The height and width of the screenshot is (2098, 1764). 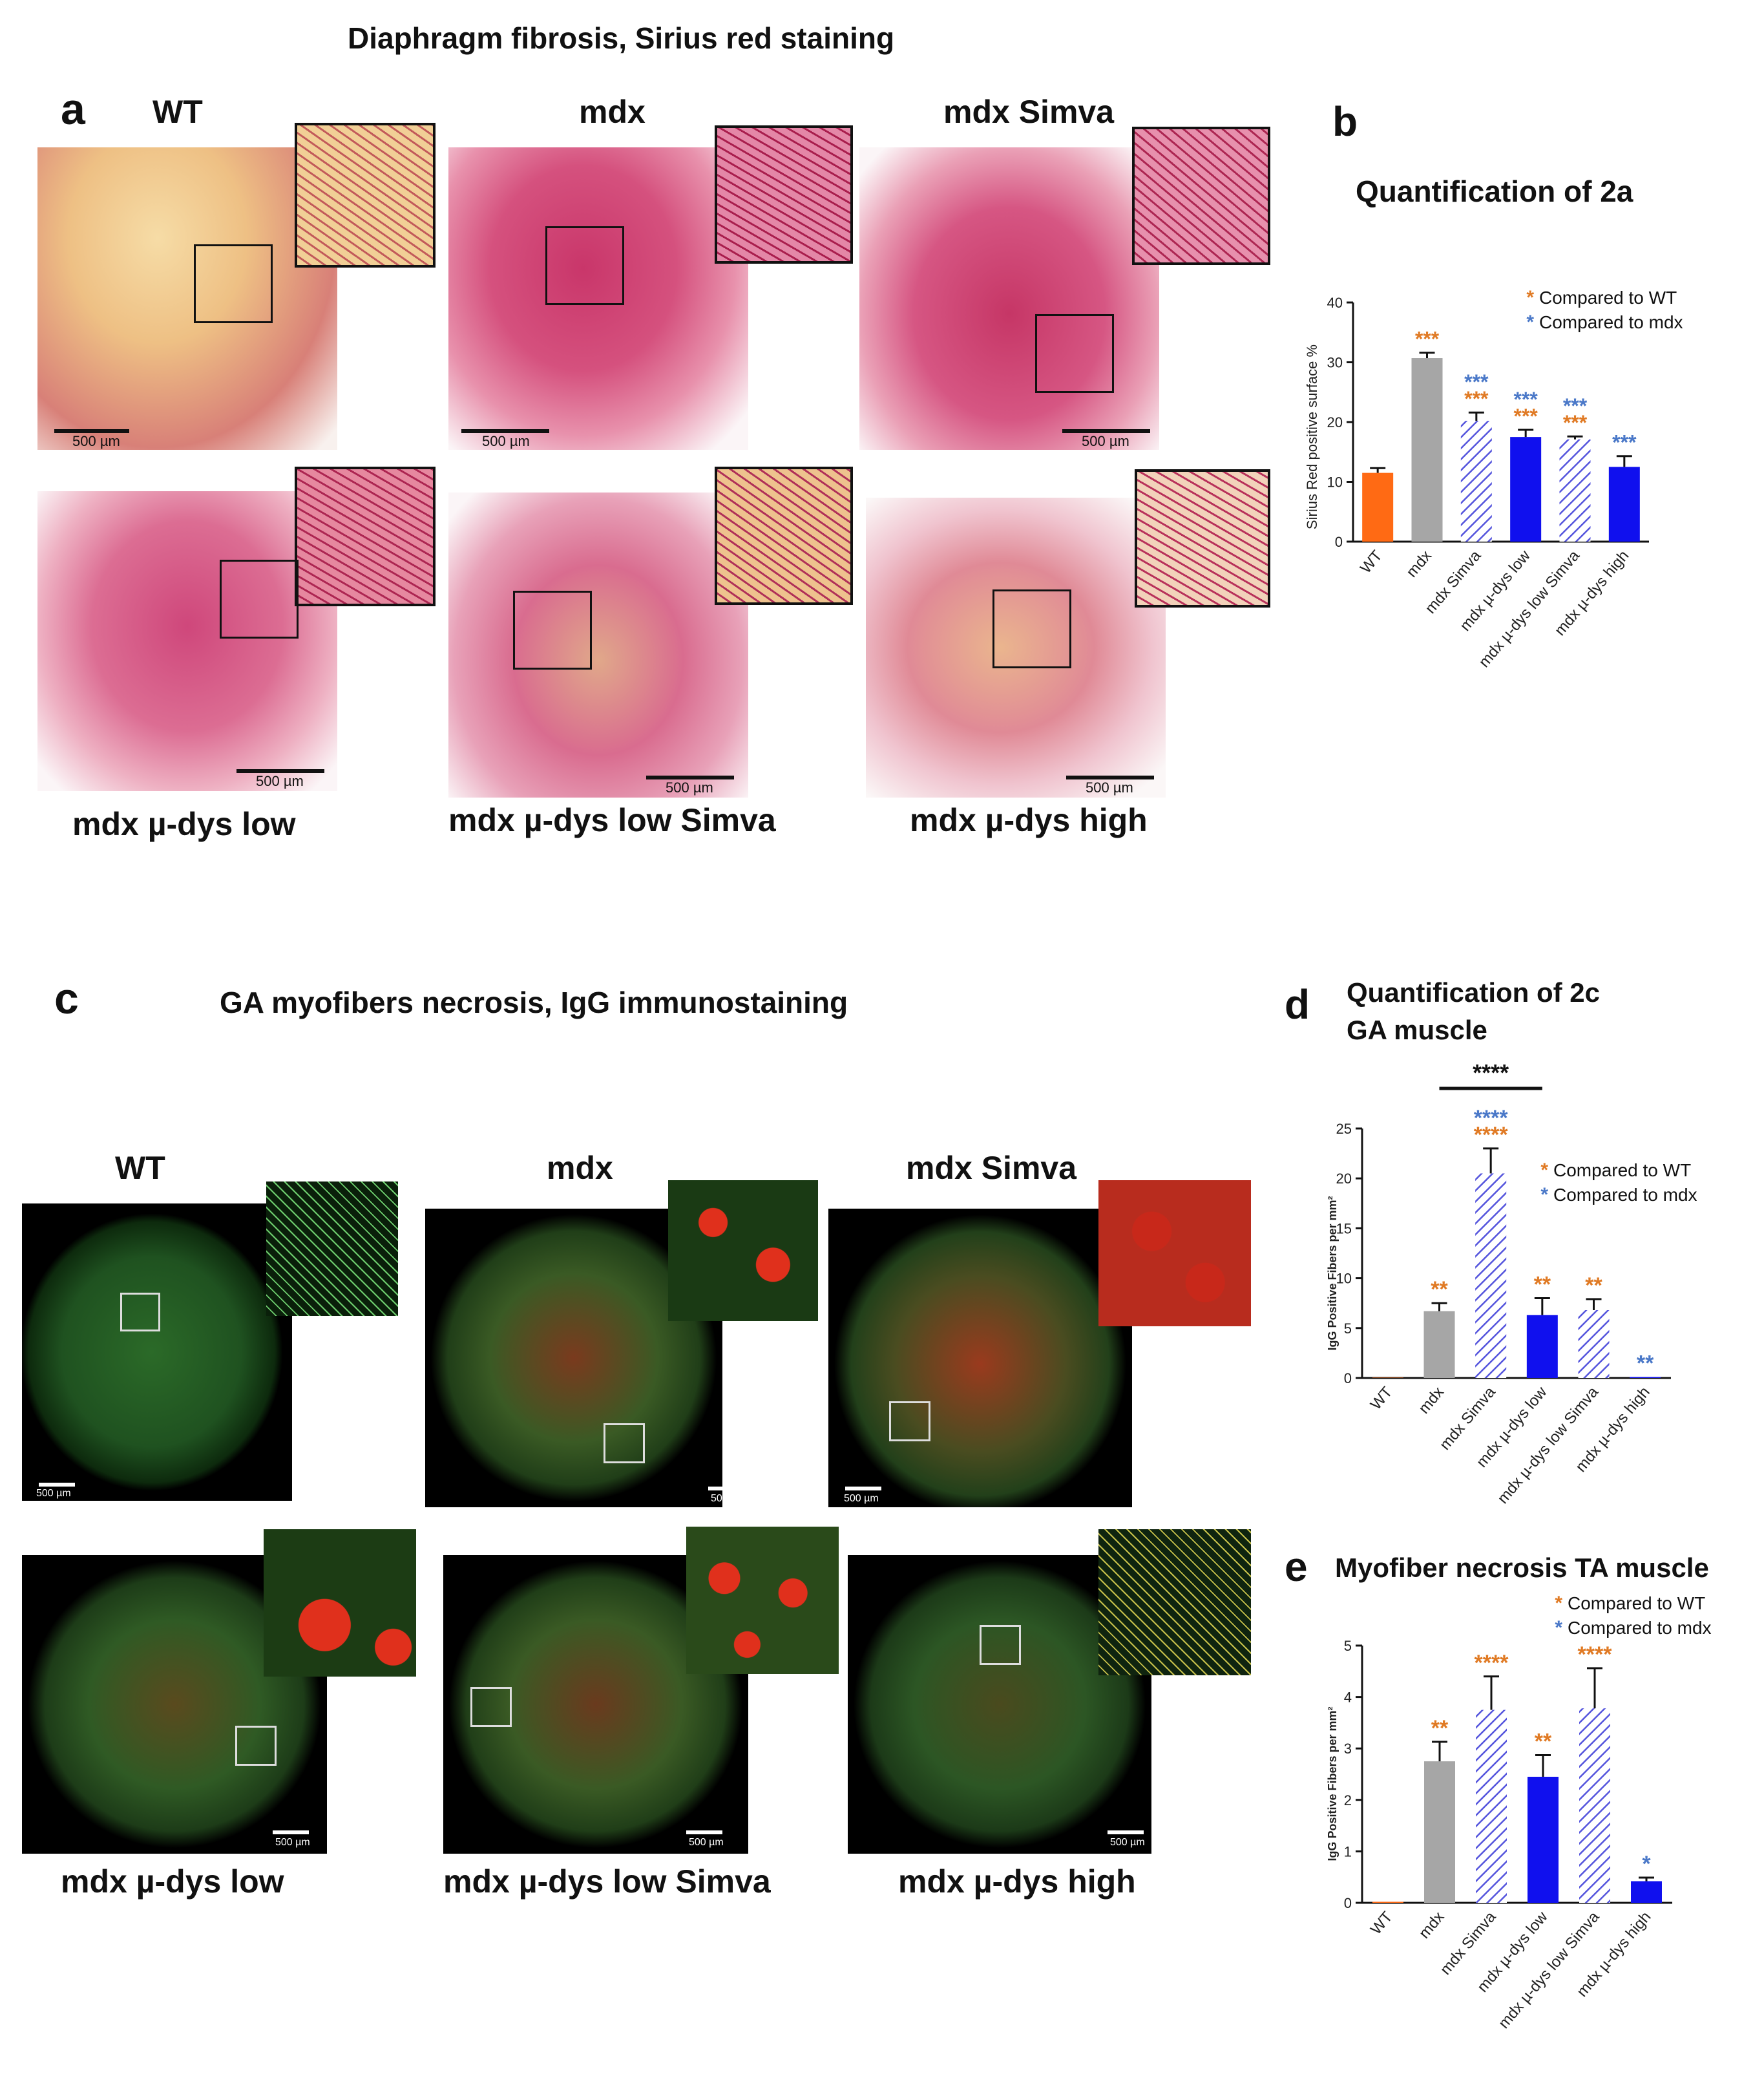 I want to click on igg-inset-mdx-mu-dys-high, so click(x=1175, y=1602).